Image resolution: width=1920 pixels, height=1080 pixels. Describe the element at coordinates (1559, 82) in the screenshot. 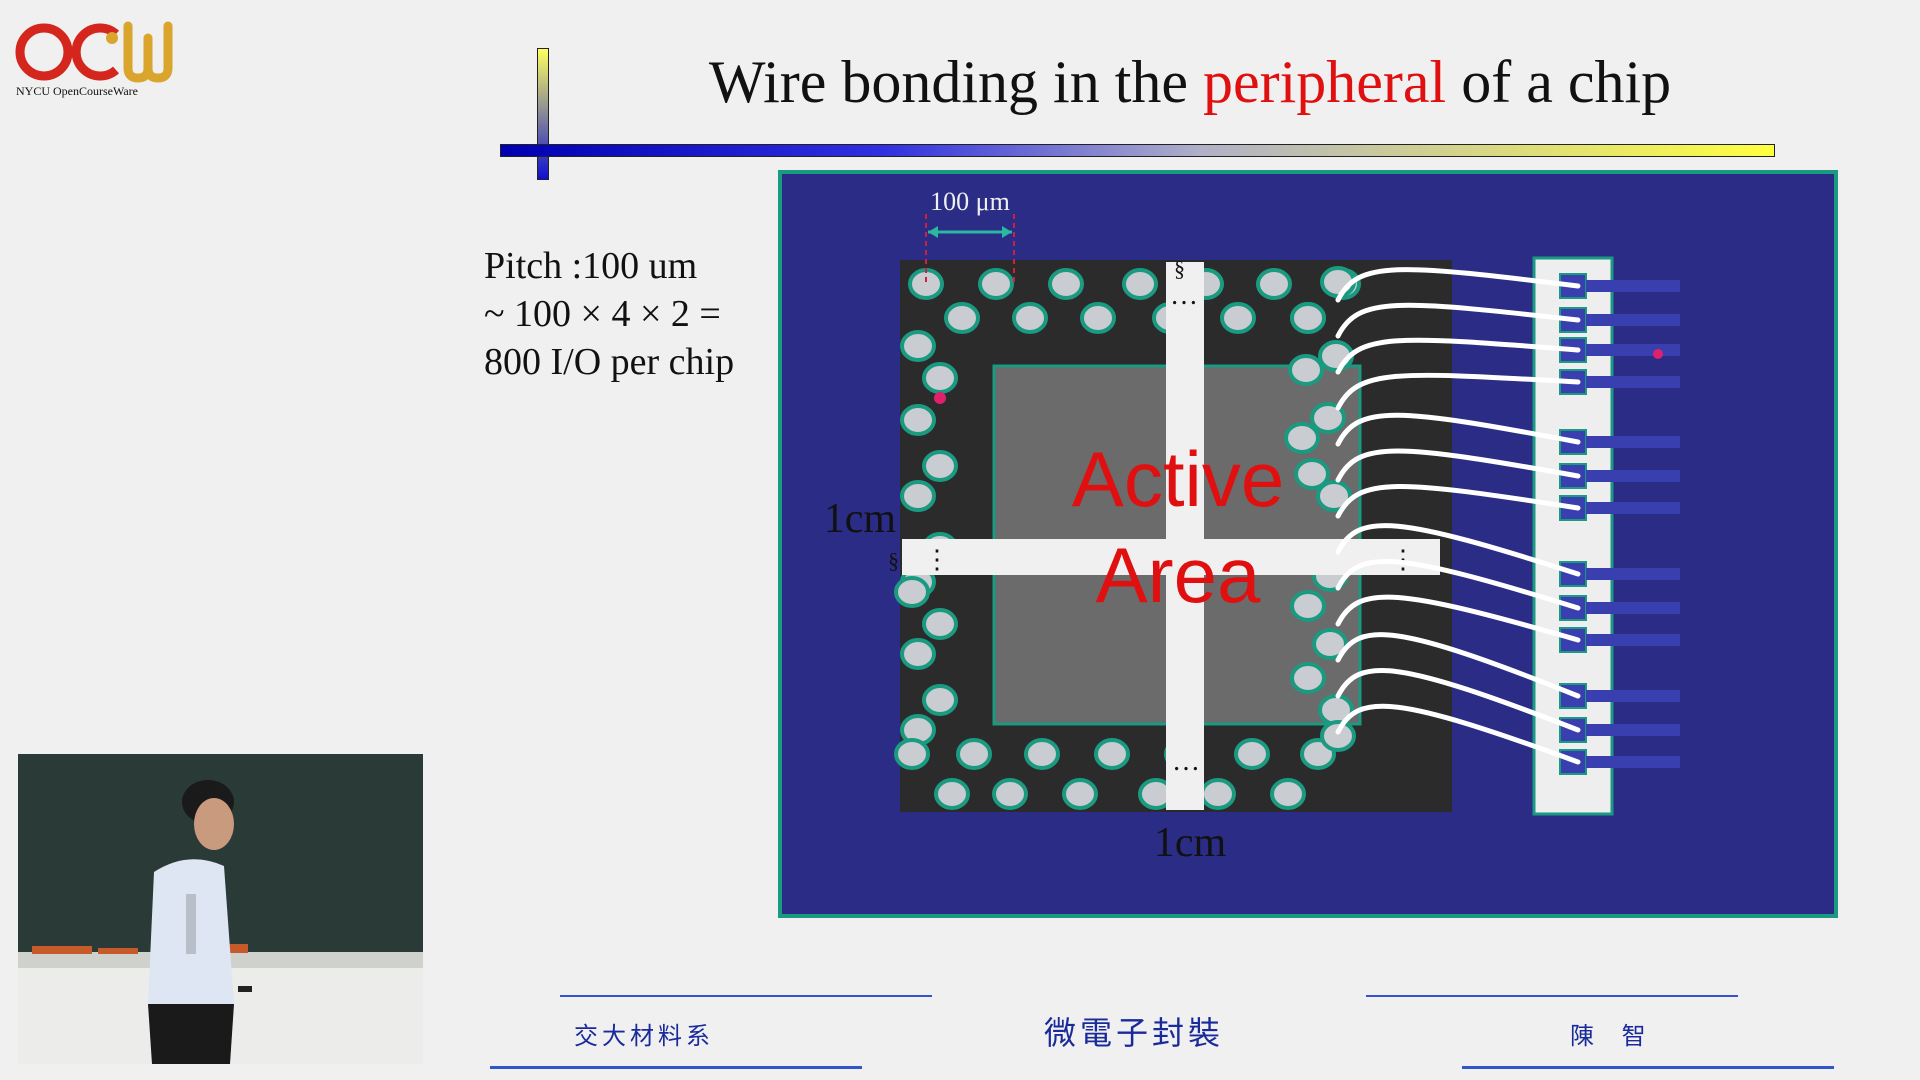

I see `title-suffix: of a chip` at that location.